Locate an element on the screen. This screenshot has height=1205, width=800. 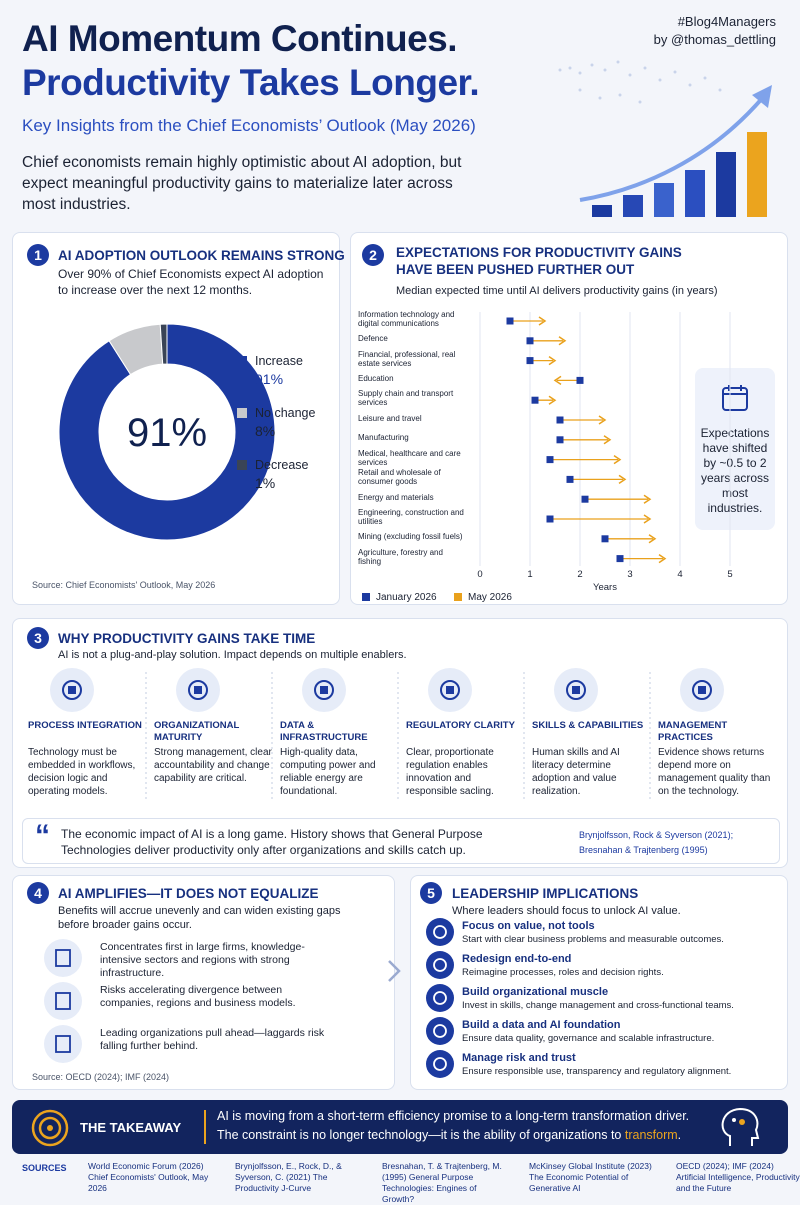
category-label: Defence is located at coordinates (373, 339).